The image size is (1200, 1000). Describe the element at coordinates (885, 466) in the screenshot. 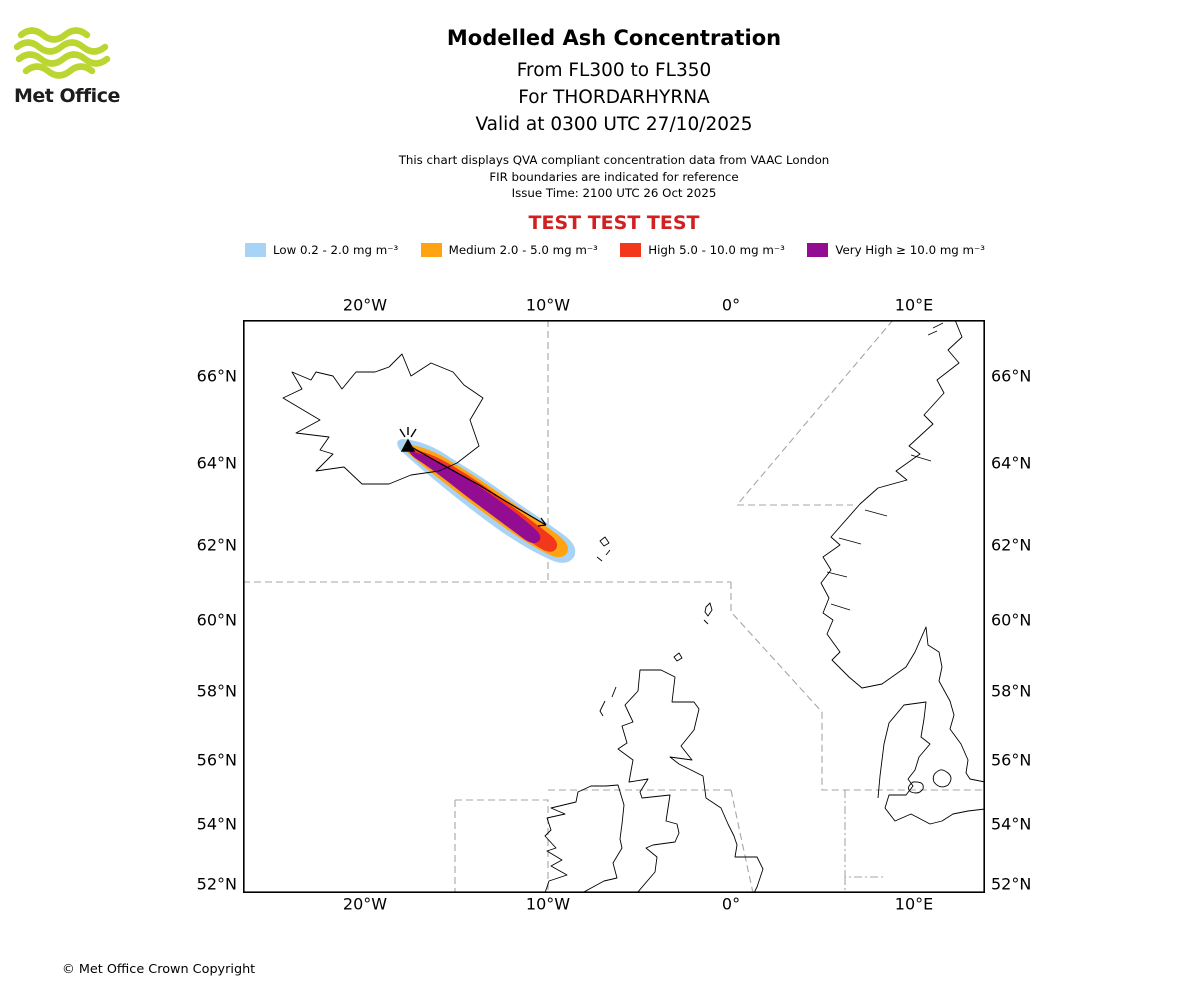

I see `norway-fjords` at that location.